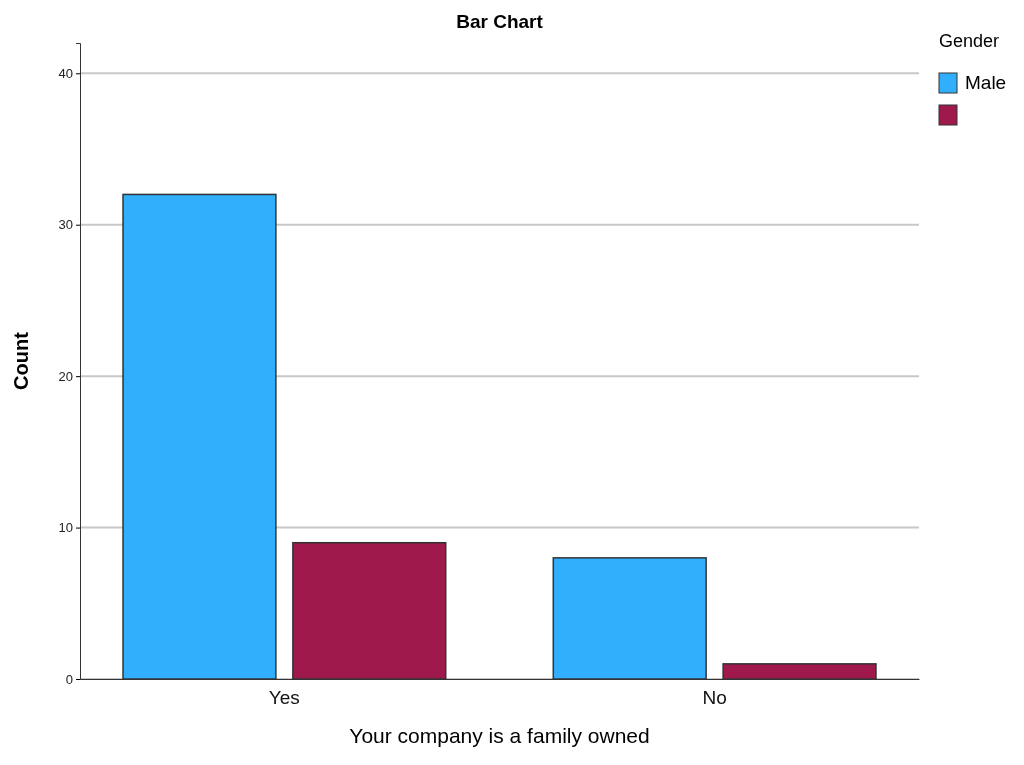 Image resolution: width=1024 pixels, height=765 pixels. I want to click on legend-label: Male, so click(986, 82).